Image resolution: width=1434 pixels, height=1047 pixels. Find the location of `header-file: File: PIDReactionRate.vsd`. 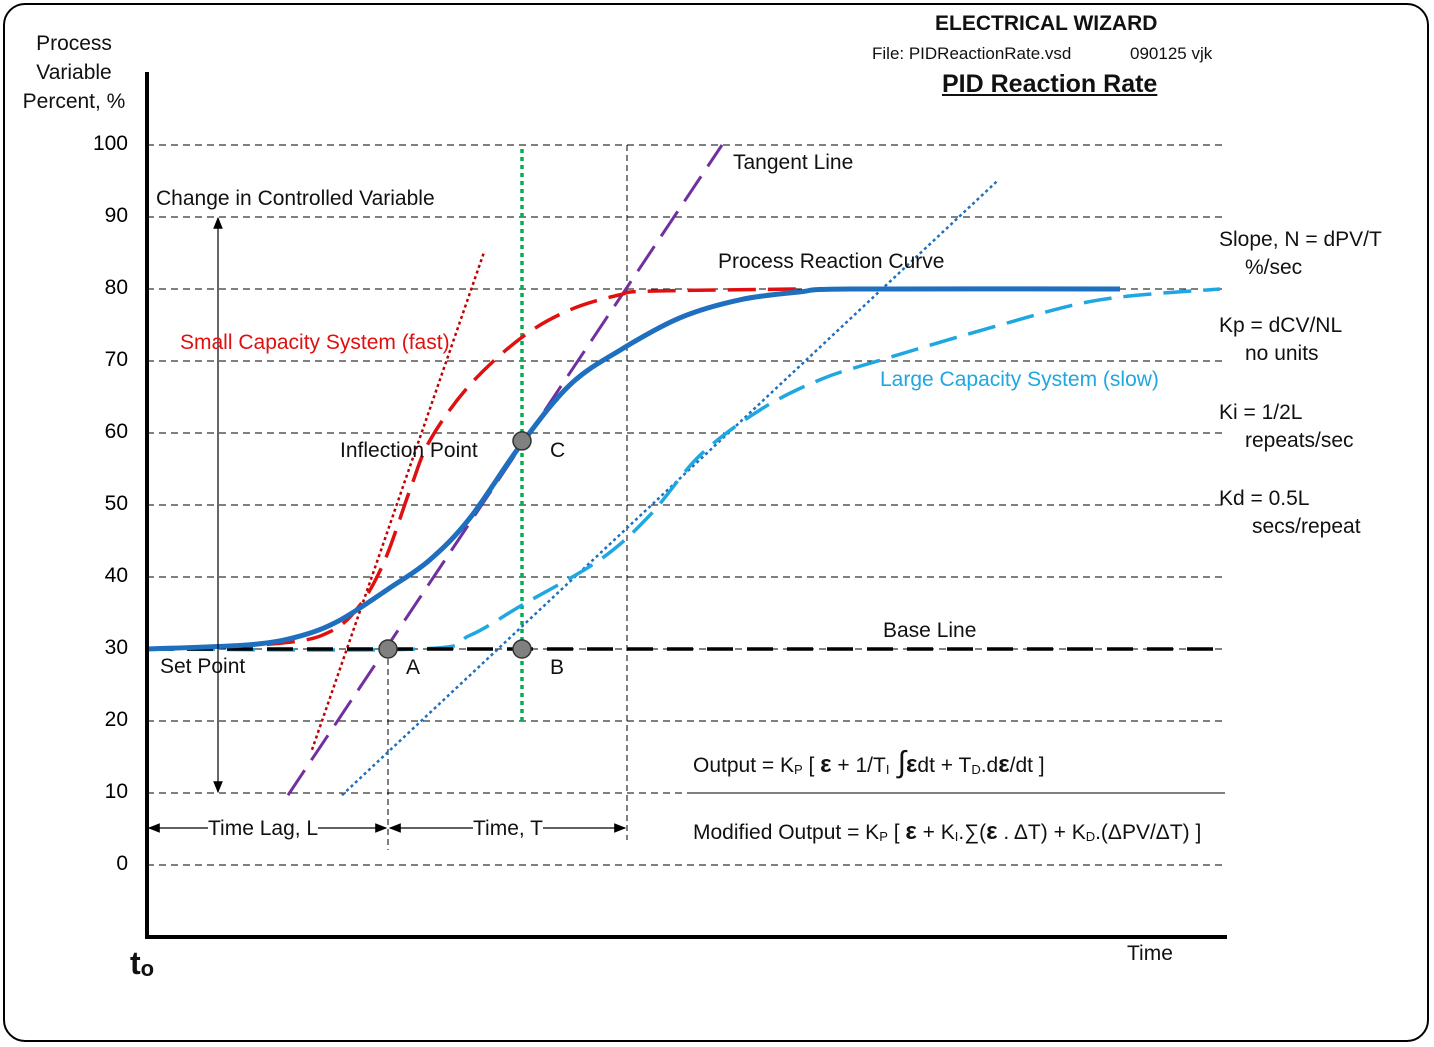

header-file: File: PIDReactionRate.vsd is located at coordinates (972, 53).